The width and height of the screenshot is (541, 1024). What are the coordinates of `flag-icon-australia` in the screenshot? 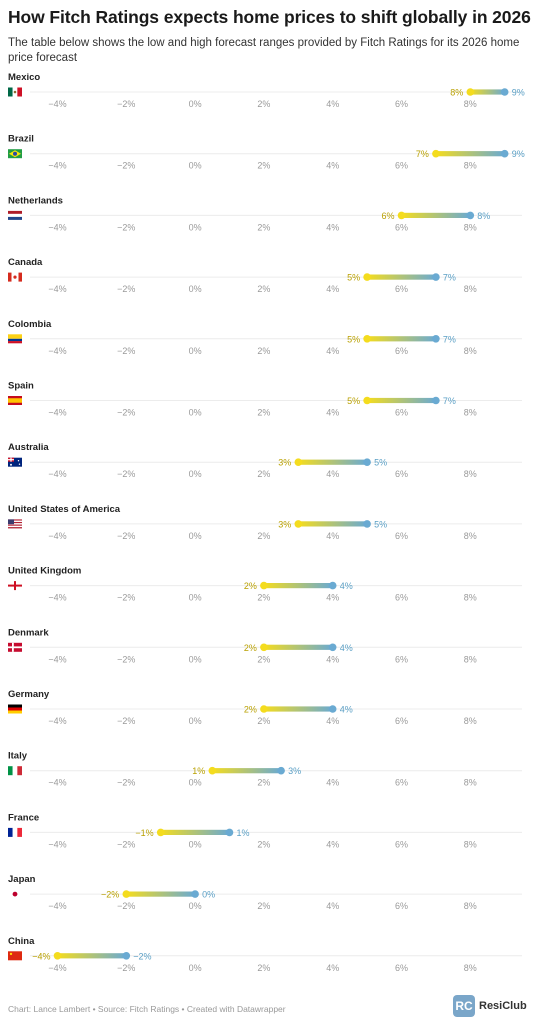 It's located at (15, 462).